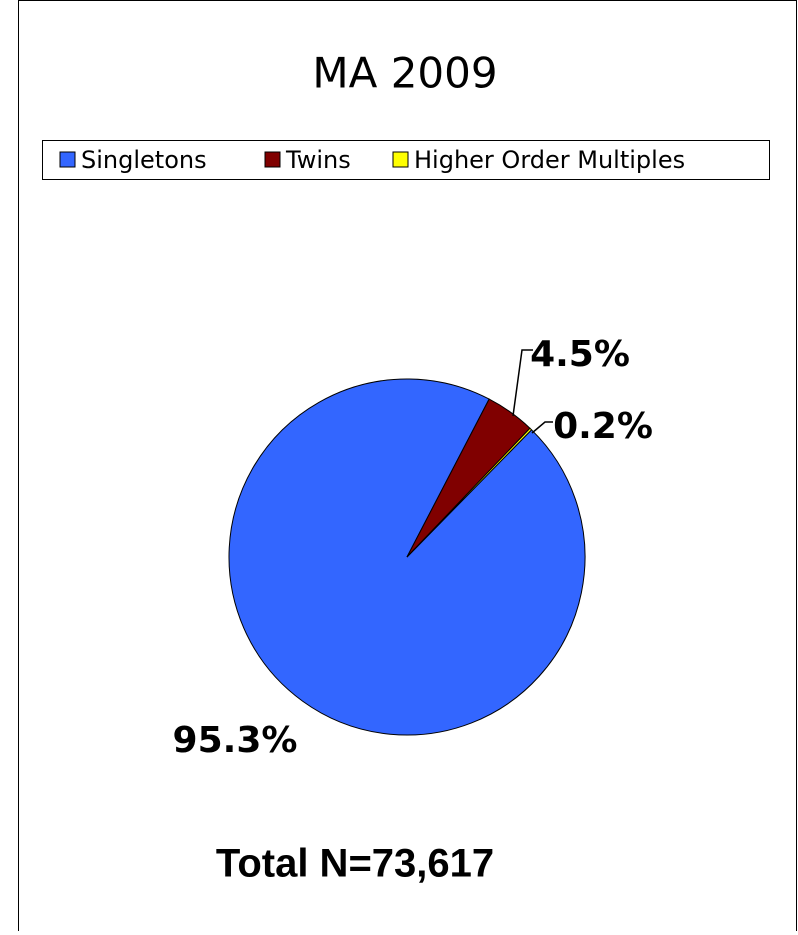 This screenshot has width=798, height=935. Describe the element at coordinates (318, 160) in the screenshot. I see `legend-label: Twins` at that location.